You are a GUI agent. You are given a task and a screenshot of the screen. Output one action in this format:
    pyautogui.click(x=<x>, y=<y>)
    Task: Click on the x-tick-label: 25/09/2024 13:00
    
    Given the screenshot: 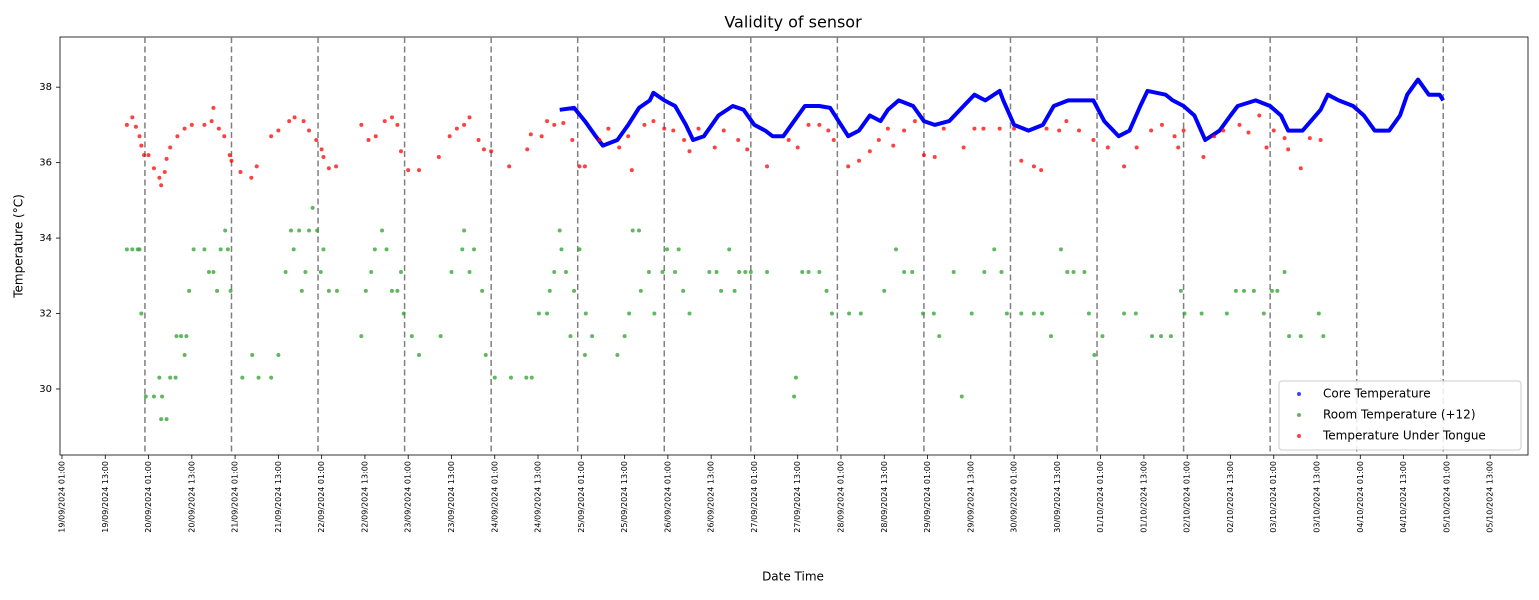 What is the action you would take?
    pyautogui.click(x=624, y=497)
    